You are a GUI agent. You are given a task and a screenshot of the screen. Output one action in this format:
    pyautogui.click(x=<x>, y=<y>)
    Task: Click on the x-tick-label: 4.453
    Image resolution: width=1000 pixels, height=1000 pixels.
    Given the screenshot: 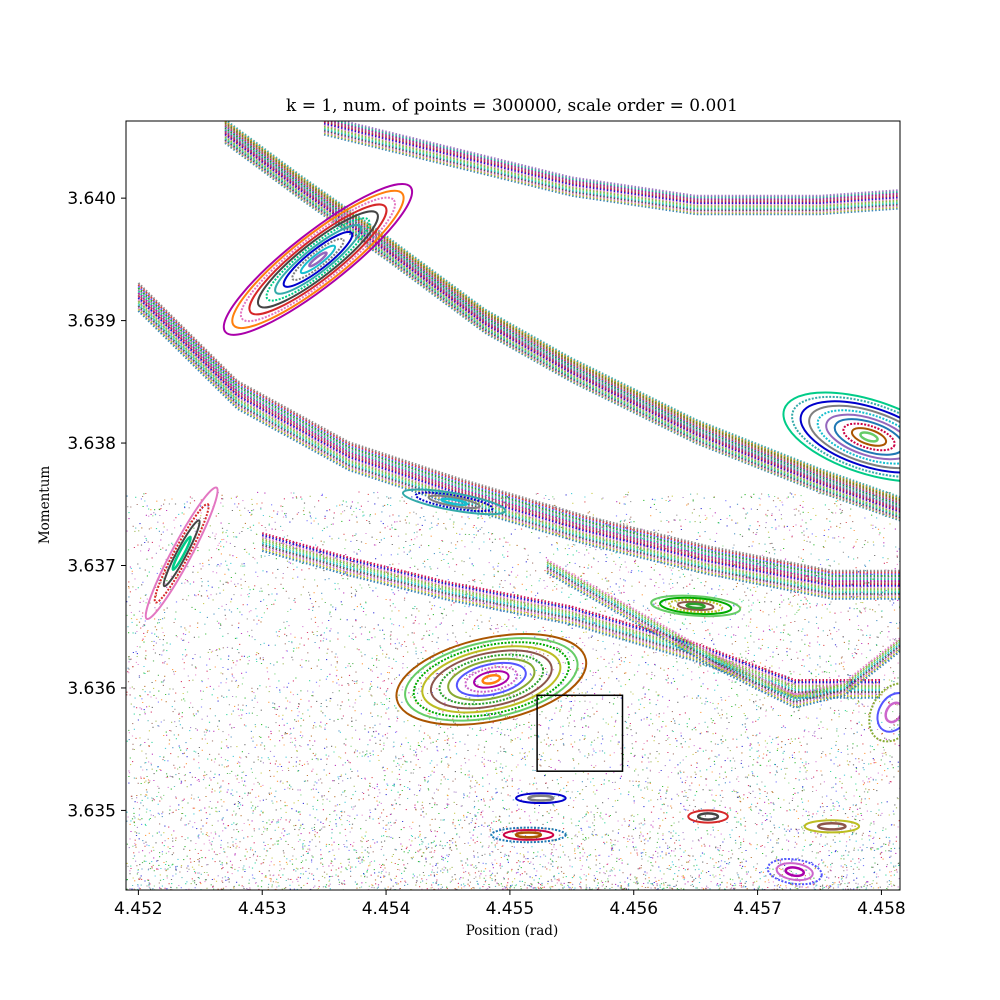 What is the action you would take?
    pyautogui.click(x=262, y=909)
    